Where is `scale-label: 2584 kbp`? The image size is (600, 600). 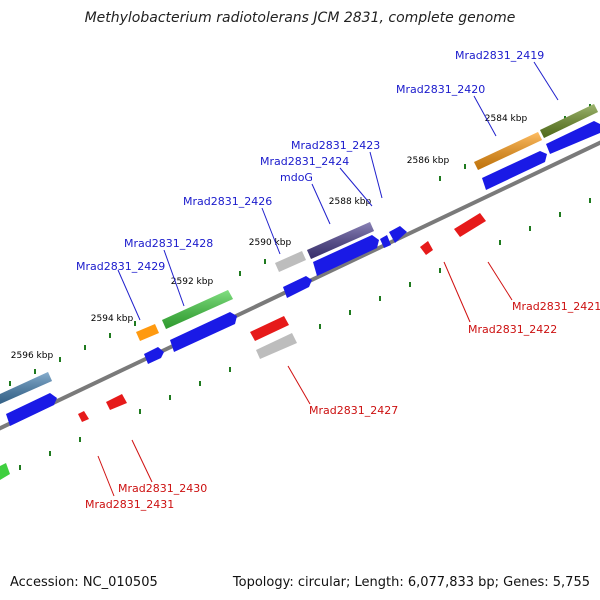
scale-label: 2584 kbp is located at coordinates (506, 119).